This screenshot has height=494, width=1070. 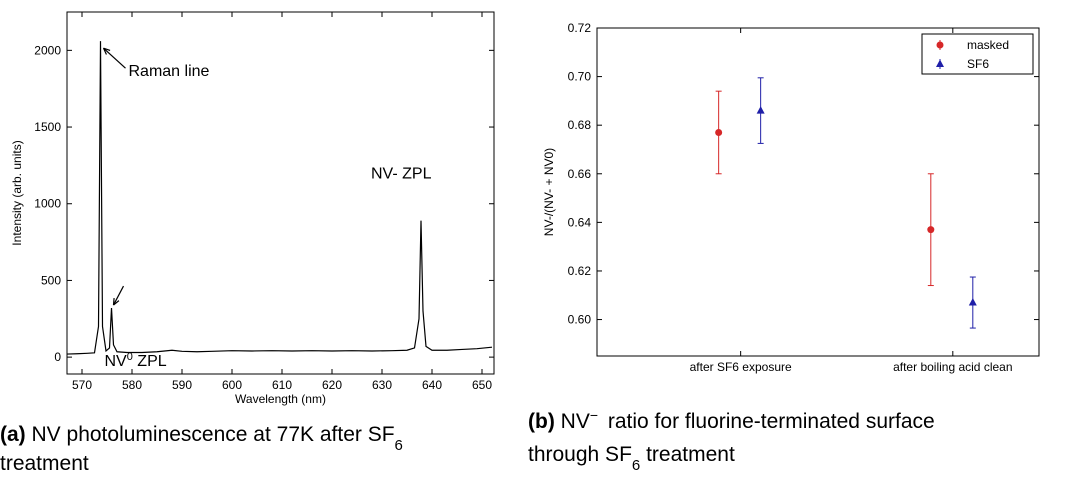 What do you see at coordinates (572, 421) in the screenshot?
I see `caption-text: NV` at bounding box center [572, 421].